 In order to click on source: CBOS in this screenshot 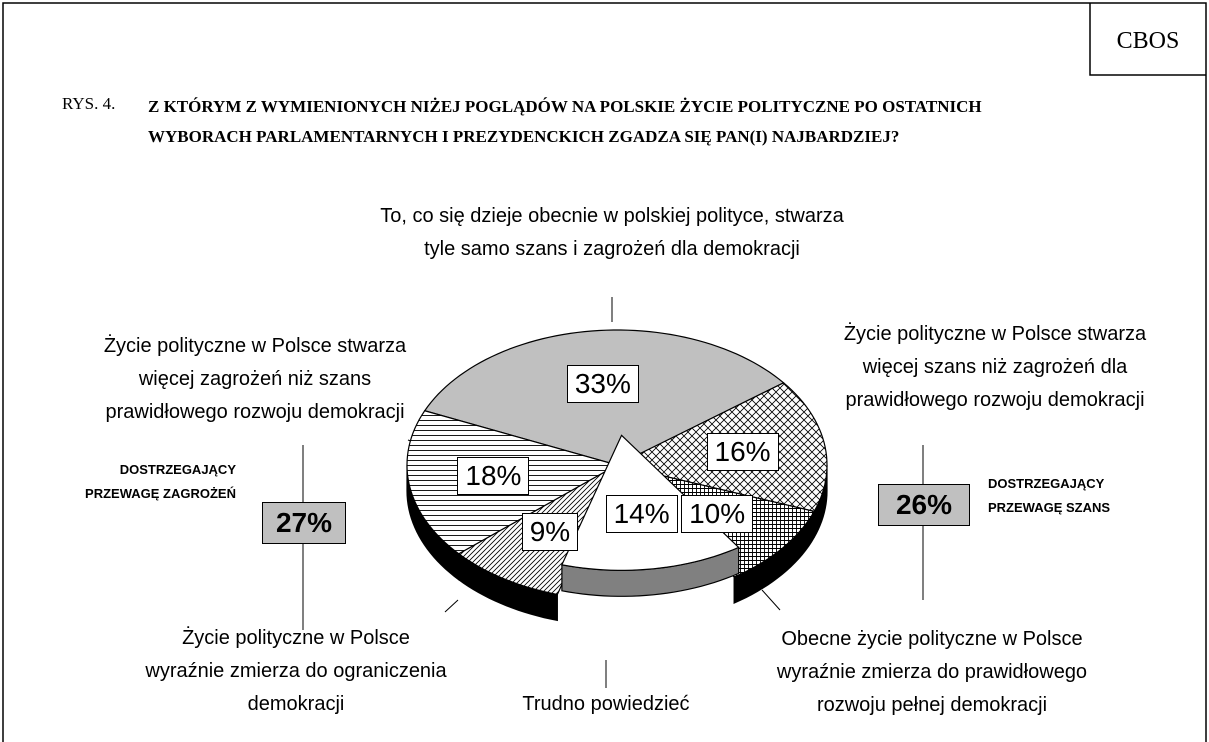, I will do `click(1148, 41)`.